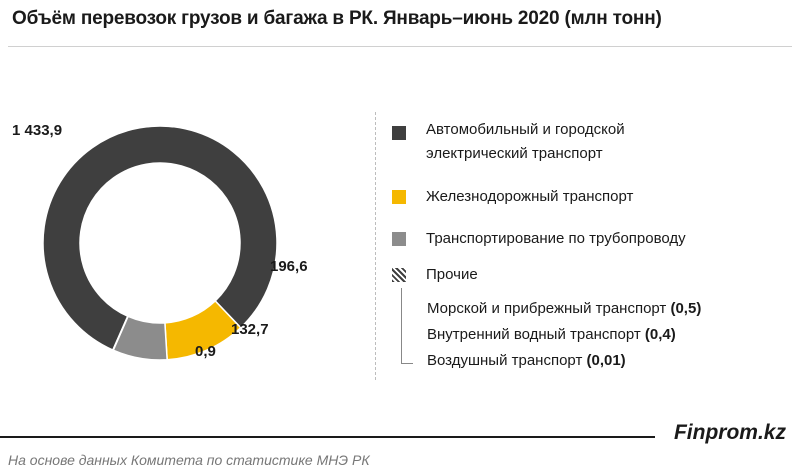 This screenshot has height=476, width=800. I want to click on value-label-auto: 1 433,9, so click(37, 130).